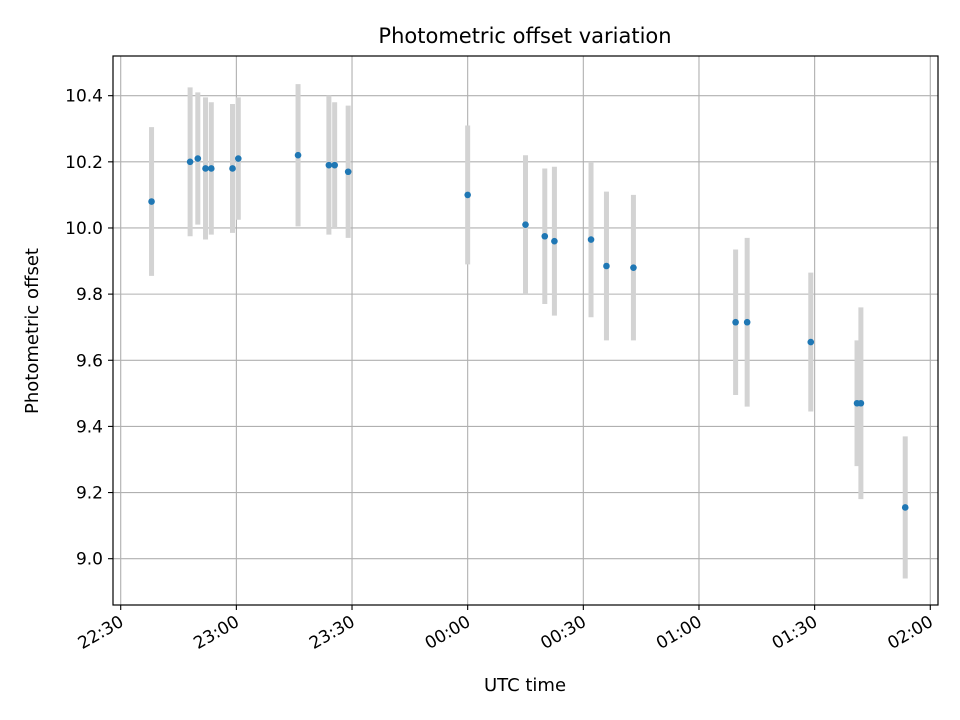 Image resolution: width=960 pixels, height=720 pixels. What do you see at coordinates (84, 229) in the screenshot?
I see `y-tick-label: 10.0` at bounding box center [84, 229].